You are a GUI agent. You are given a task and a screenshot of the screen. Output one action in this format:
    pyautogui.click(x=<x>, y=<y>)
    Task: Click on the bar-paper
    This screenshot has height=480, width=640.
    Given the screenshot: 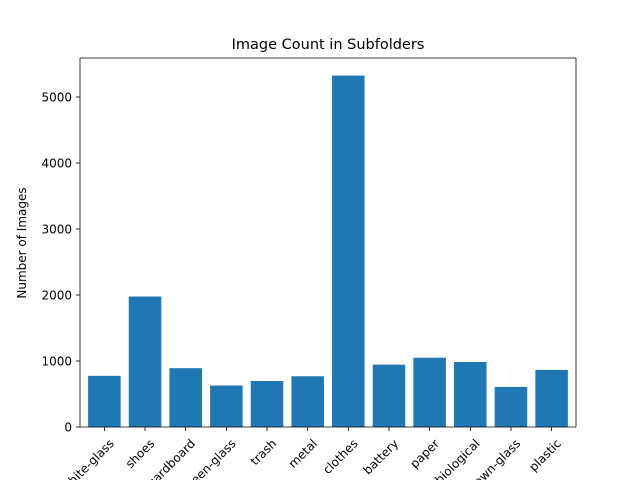 What is the action you would take?
    pyautogui.click(x=429, y=392)
    